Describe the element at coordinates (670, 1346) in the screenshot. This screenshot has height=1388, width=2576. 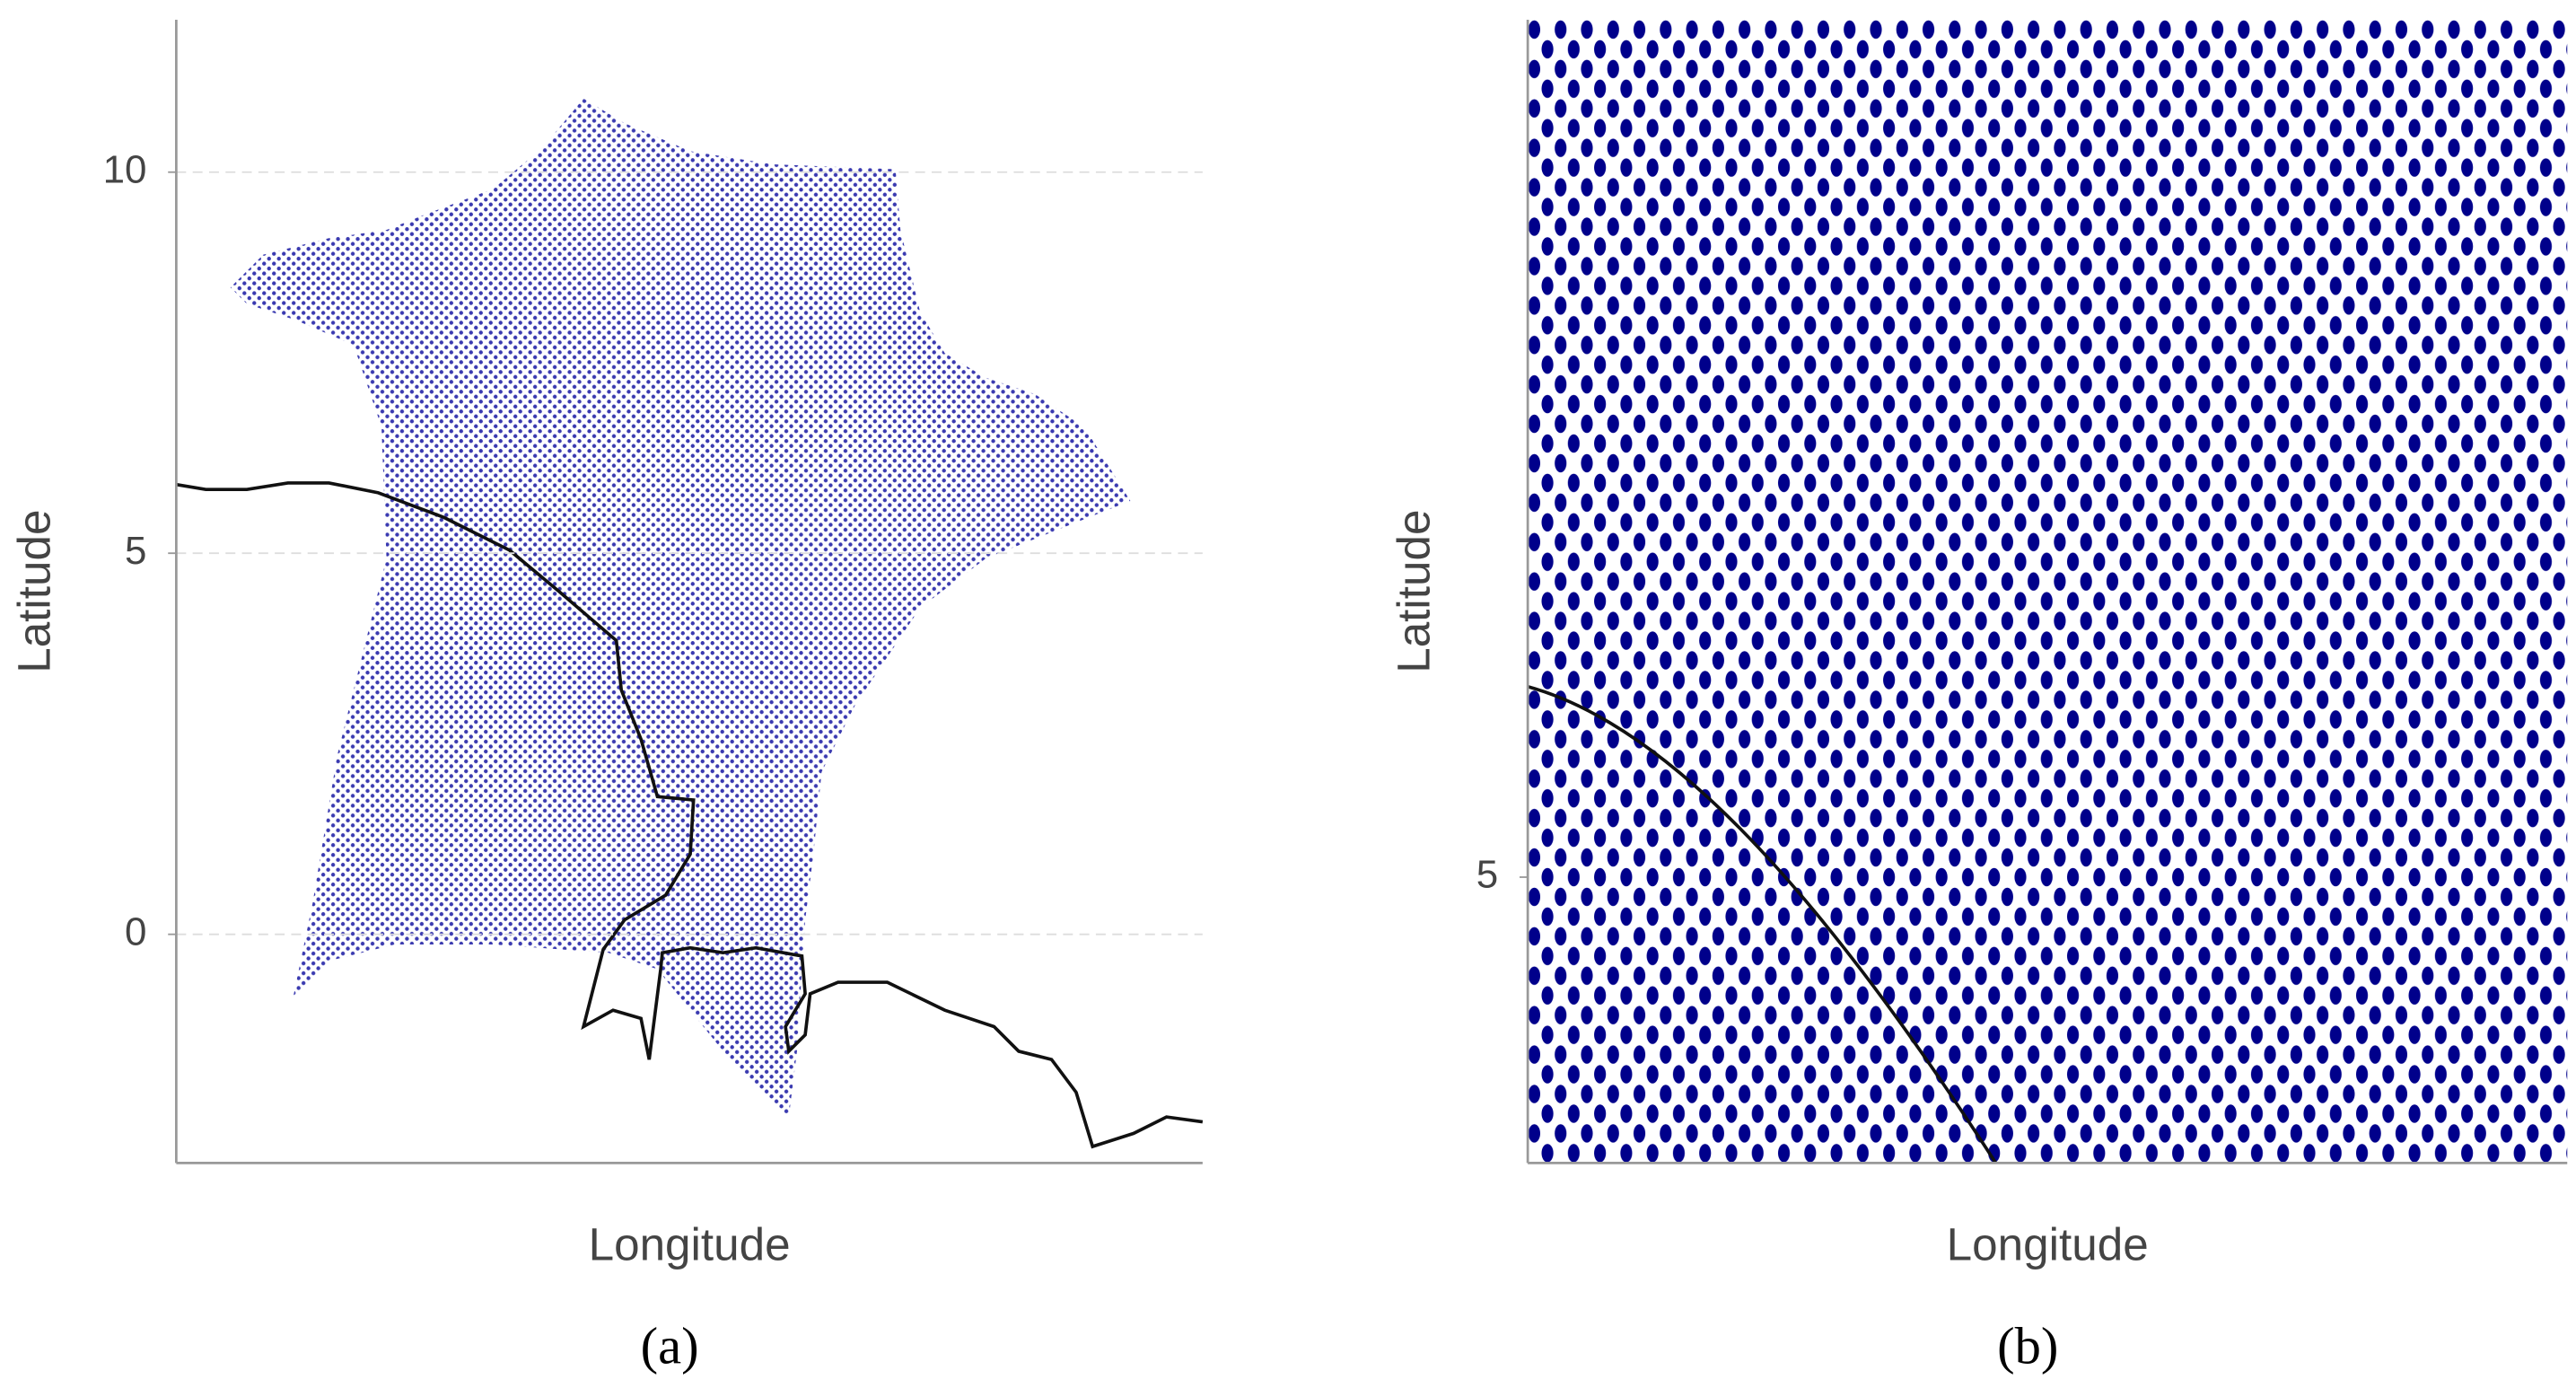
I see `caption: (a)` at that location.